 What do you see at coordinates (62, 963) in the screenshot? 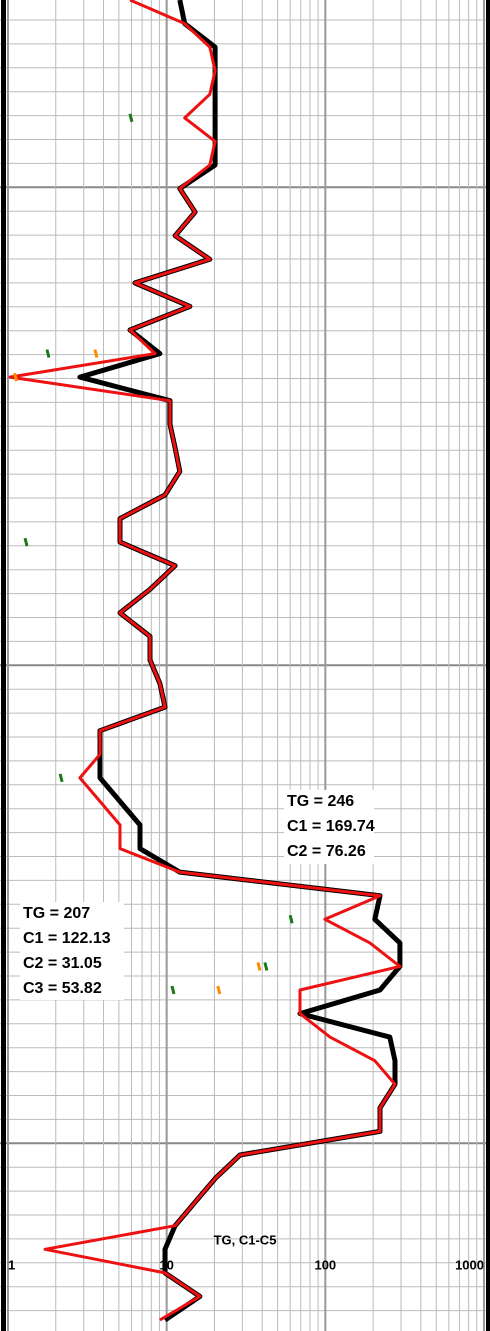
I see `annotation-text: C2 = 31.05` at bounding box center [62, 963].